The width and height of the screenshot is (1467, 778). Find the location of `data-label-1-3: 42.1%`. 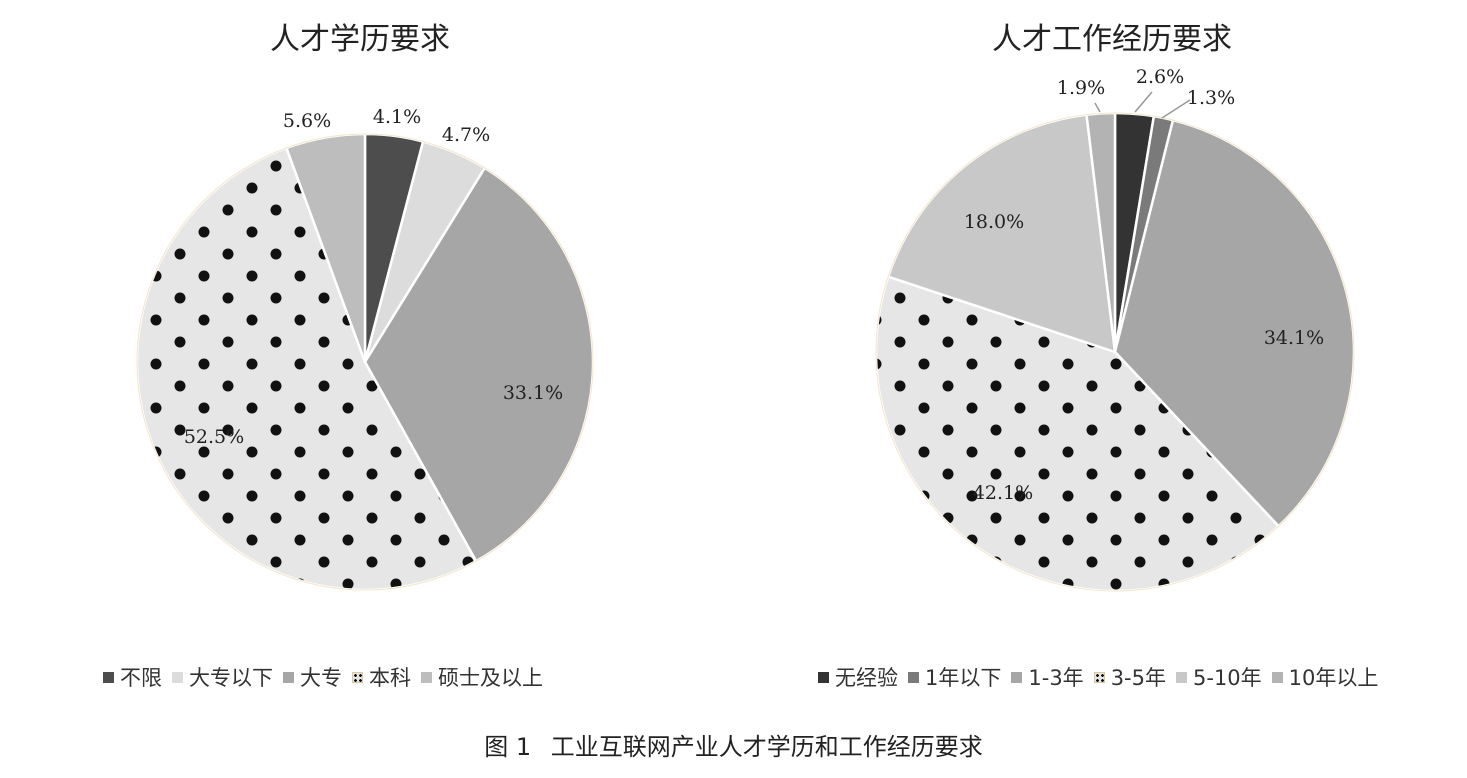

data-label-1-3: 42.1% is located at coordinates (1003, 493).